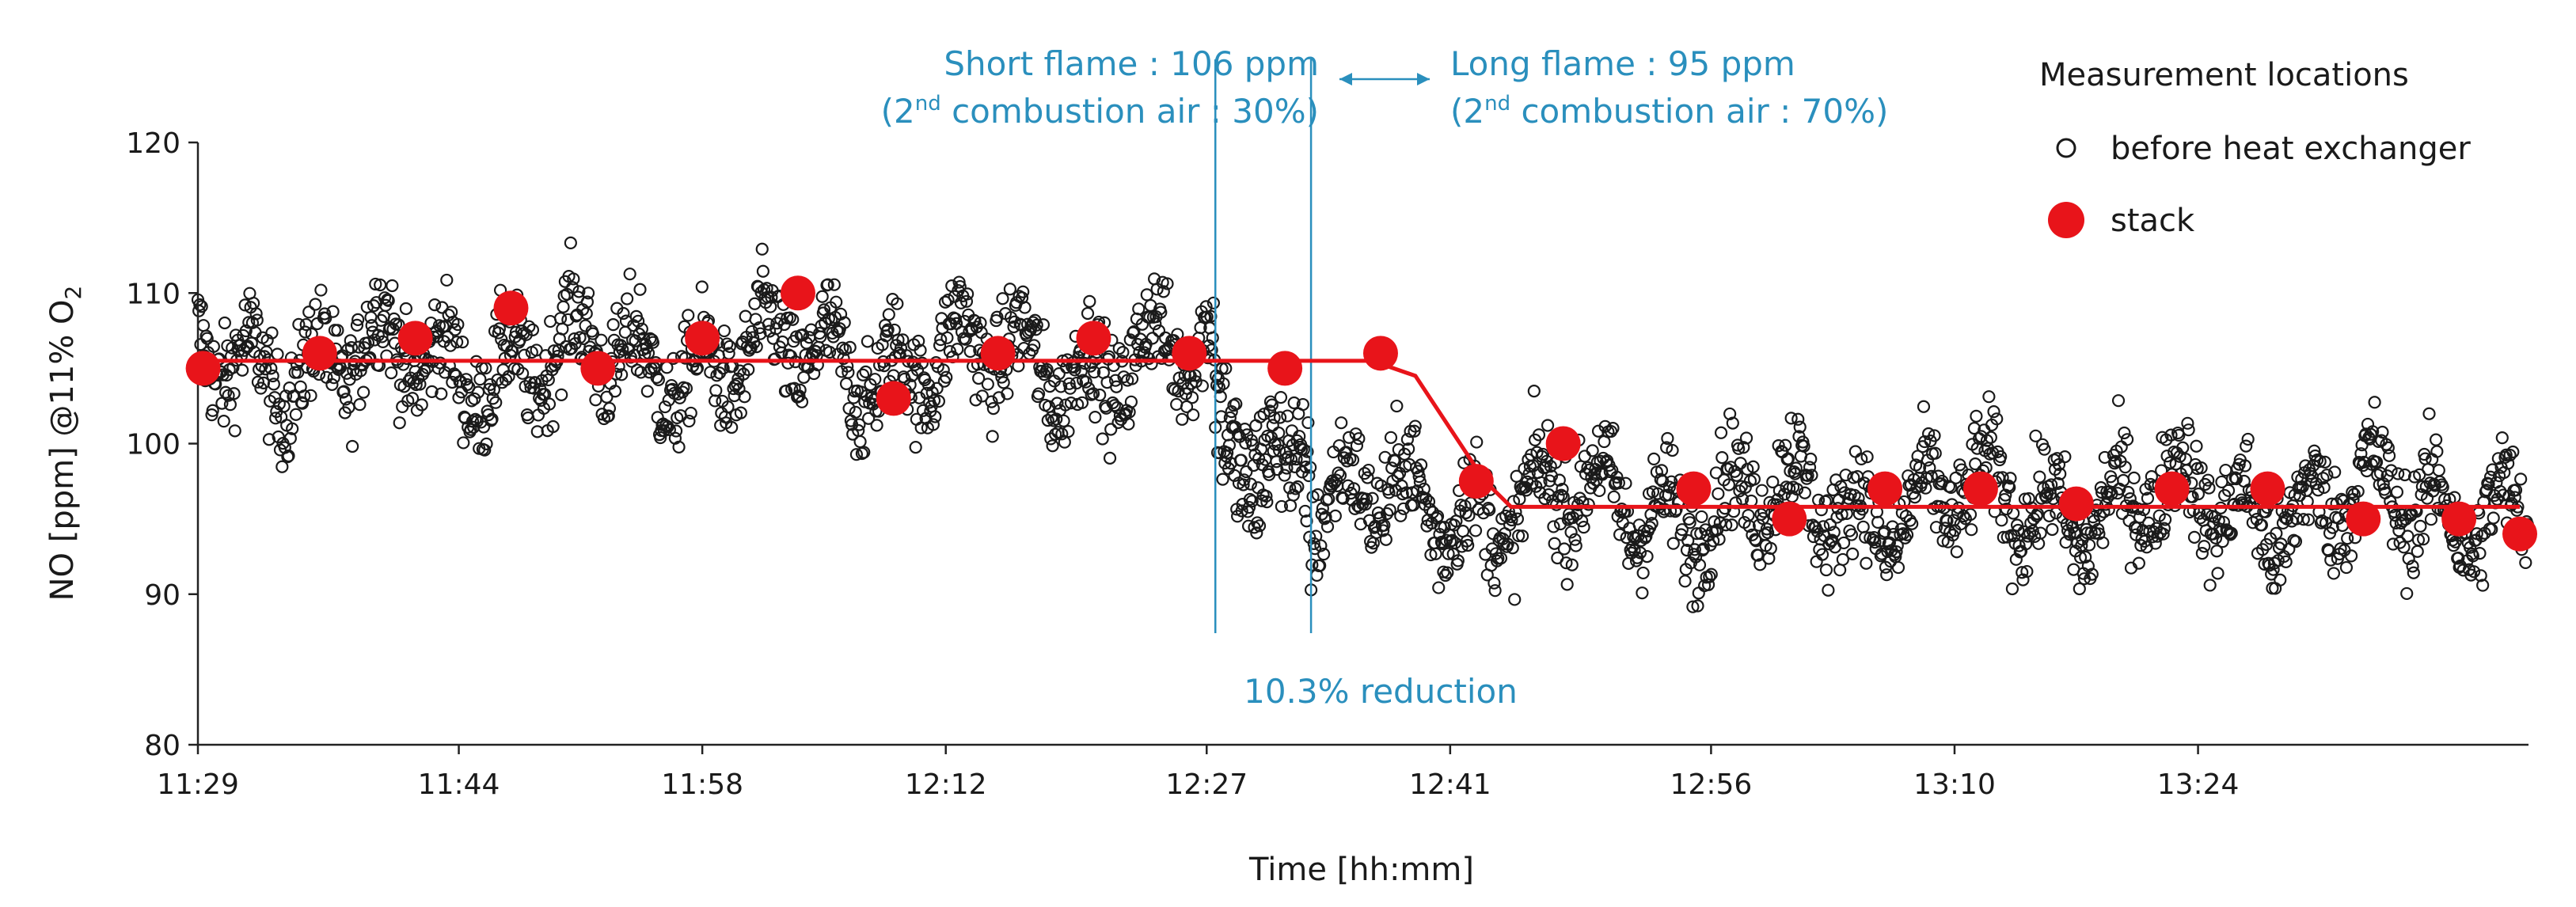  What do you see at coordinates (702, 784) in the screenshot?
I see `x-tick-label: 11:58` at bounding box center [702, 784].